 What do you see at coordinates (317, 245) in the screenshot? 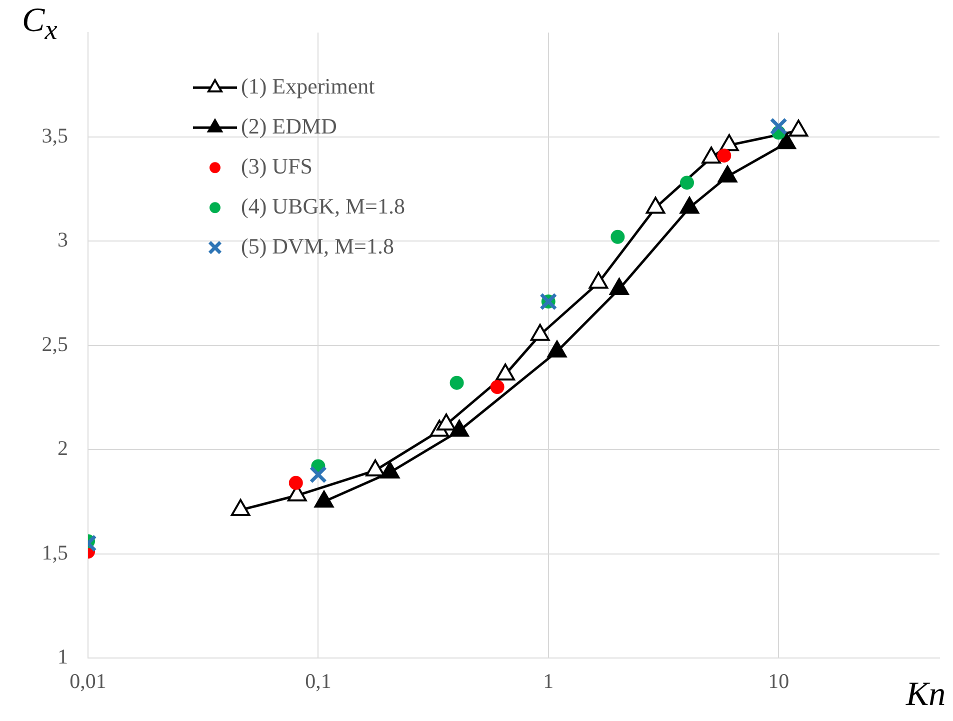
I see `legend-label: (5) DVM, M=1.8` at bounding box center [317, 245].